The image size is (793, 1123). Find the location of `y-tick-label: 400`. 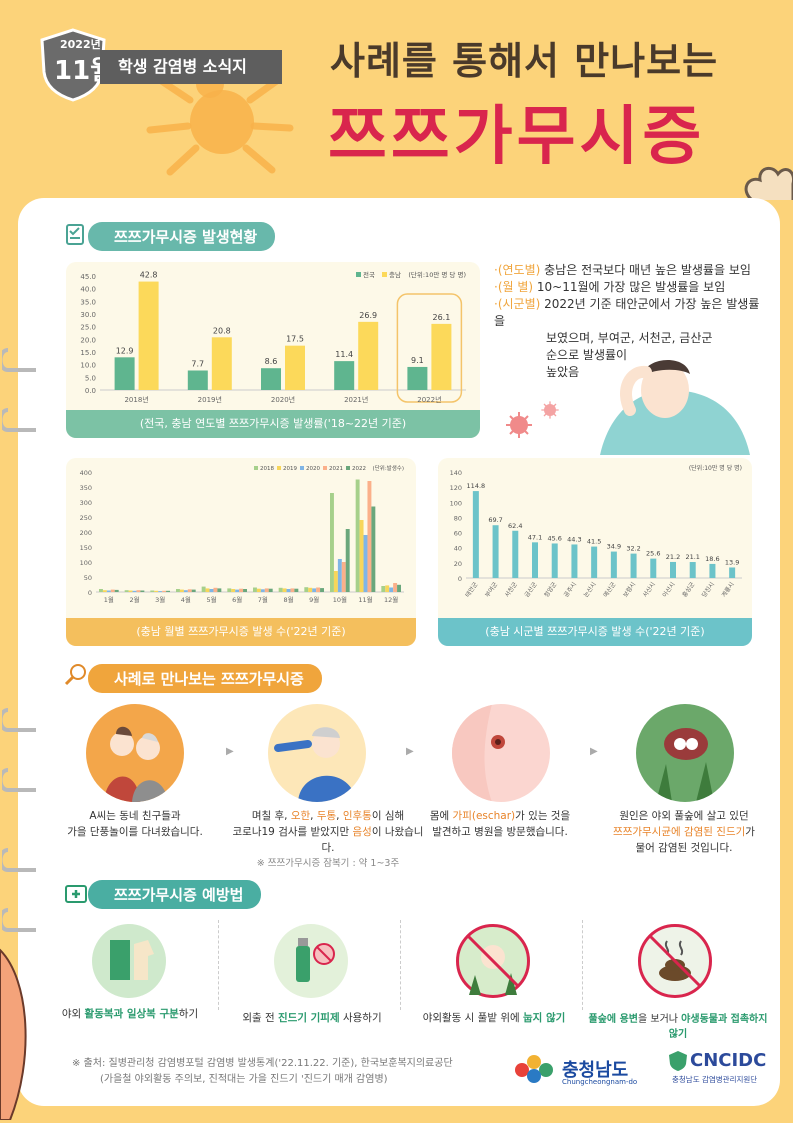

y-tick-label: 400 is located at coordinates (86, 473).